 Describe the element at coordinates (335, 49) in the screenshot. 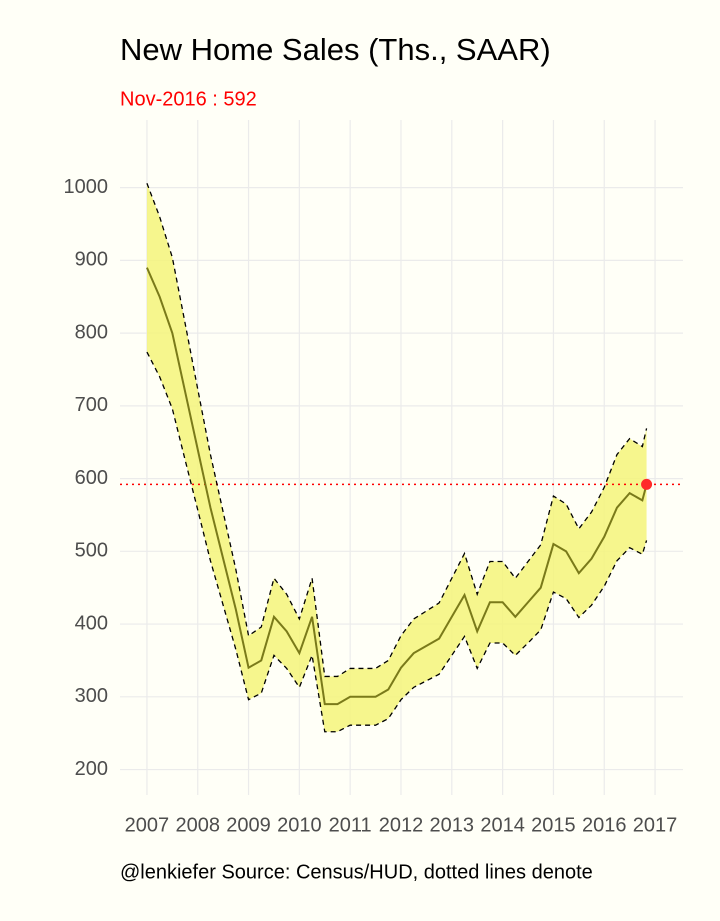

I see `chart-title: New Home Sales (Ths., SAAR)` at that location.